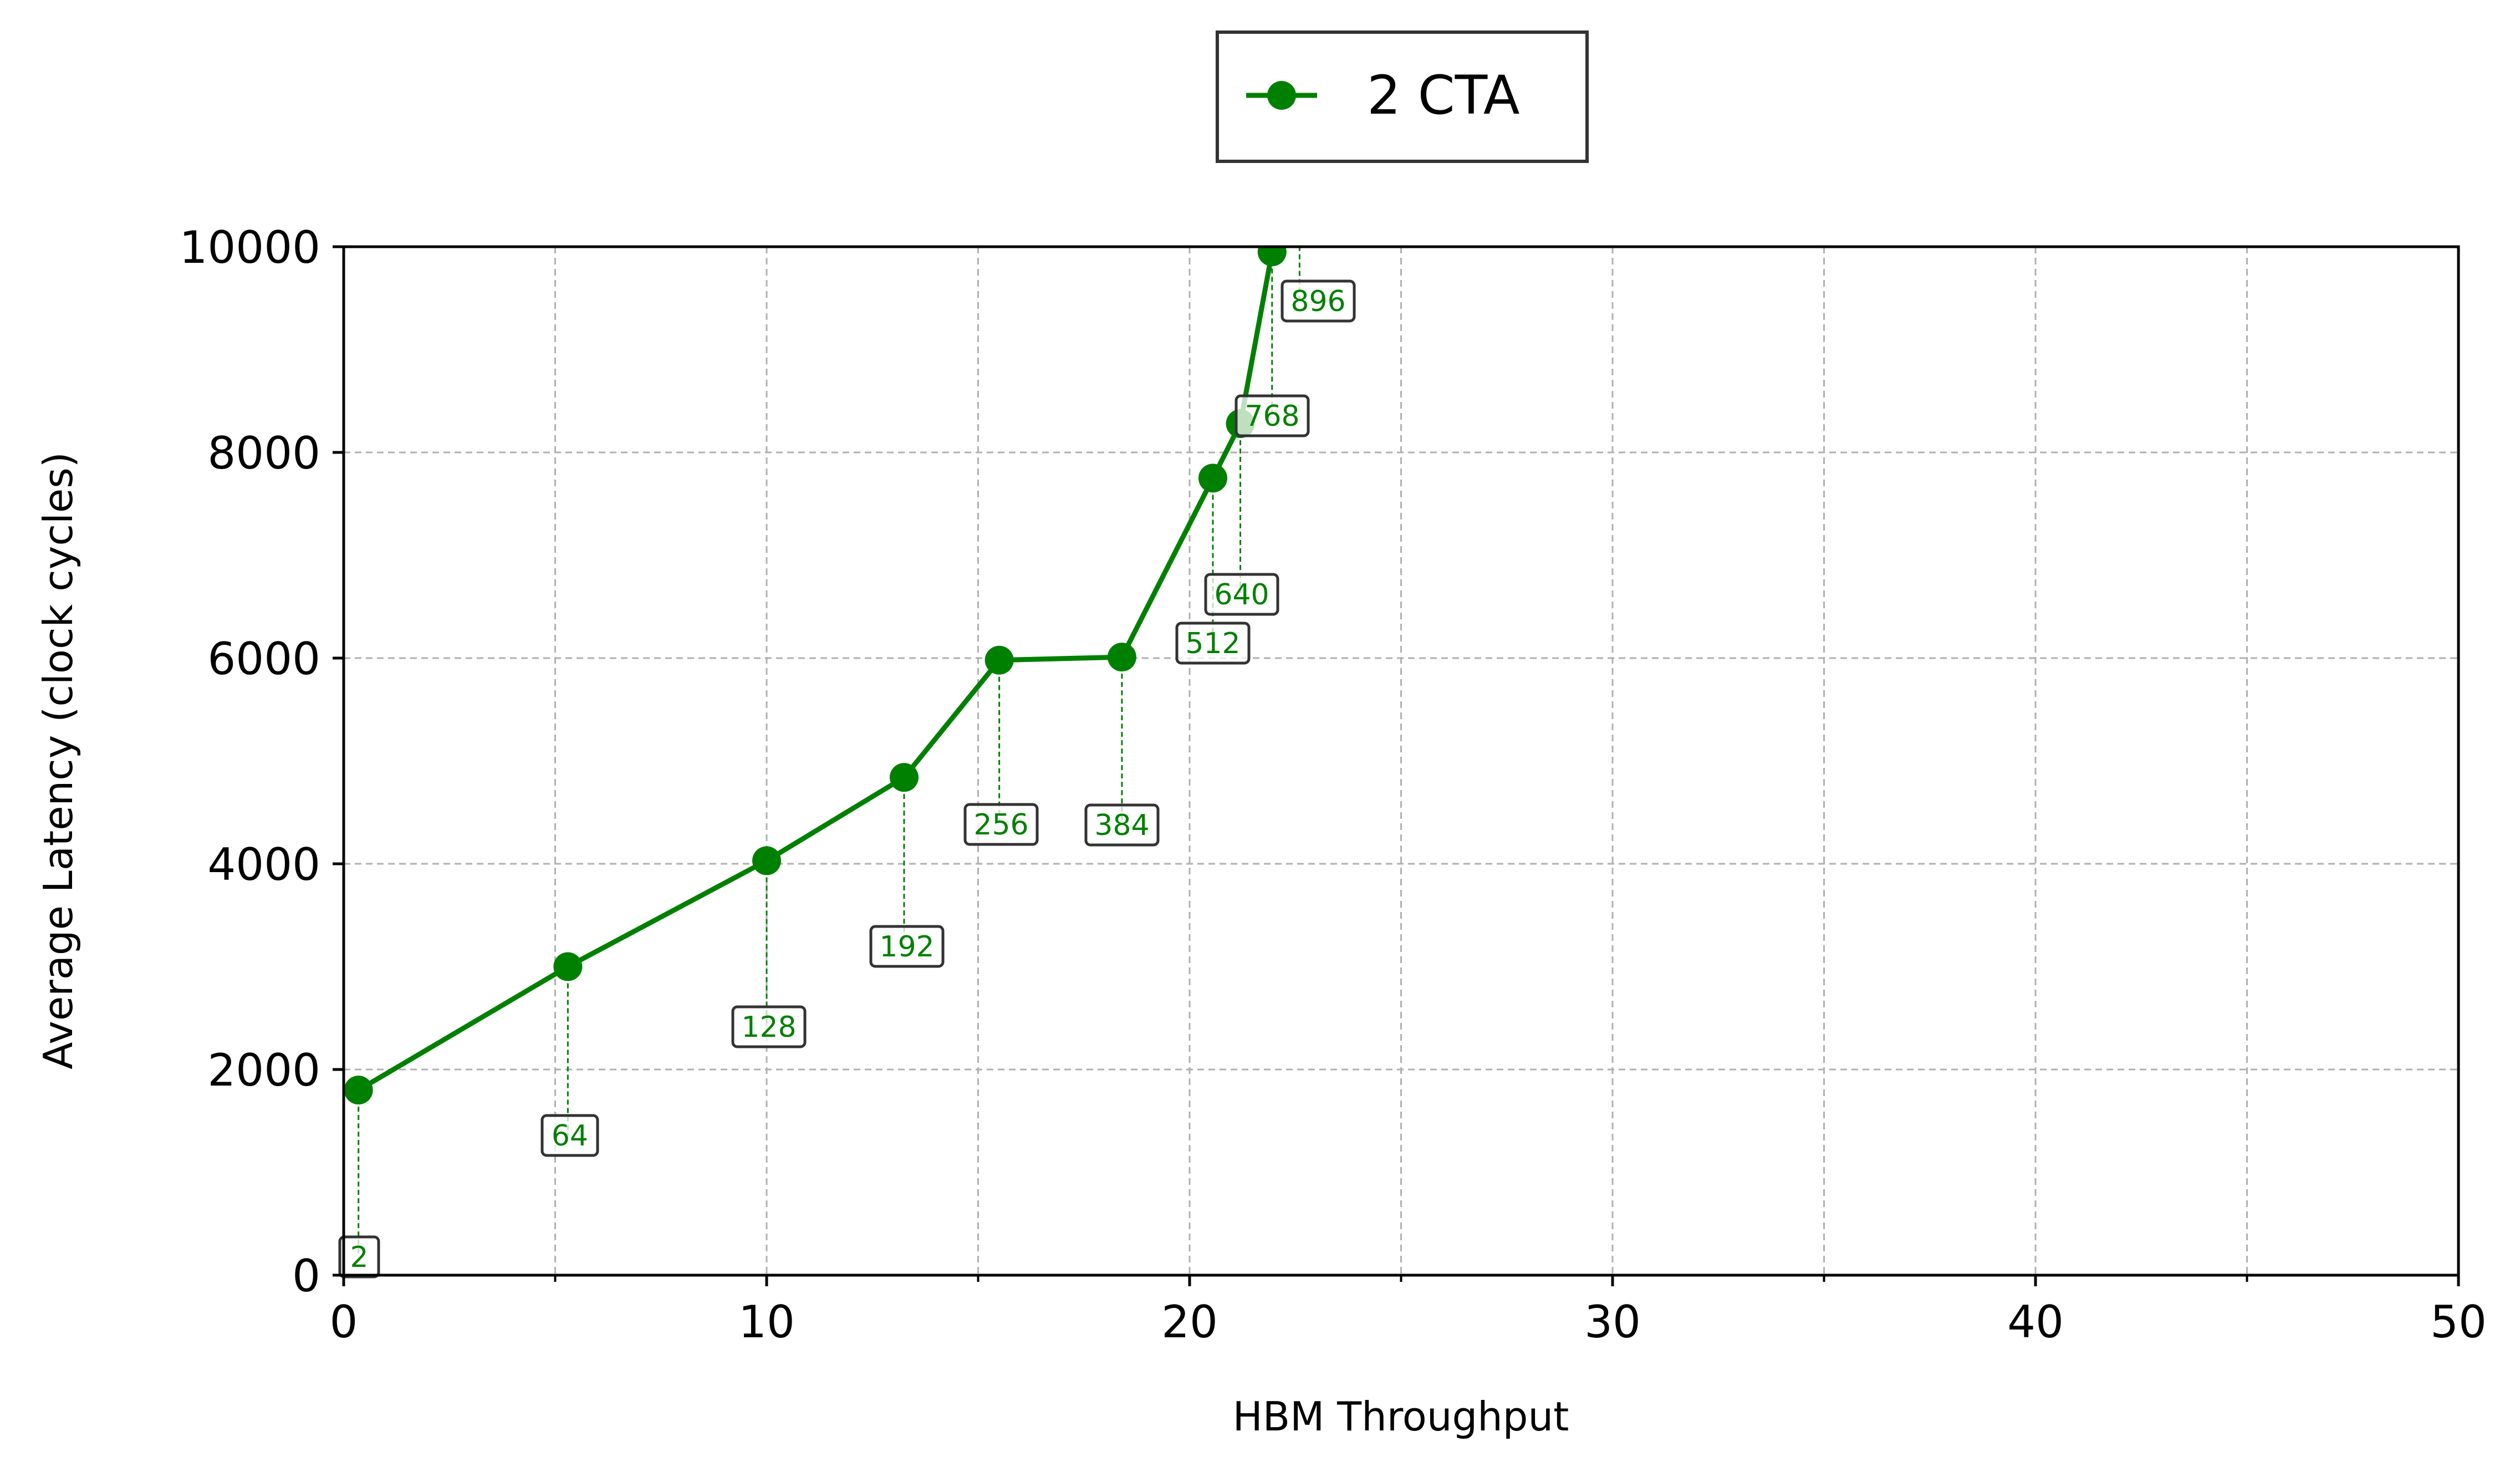  I want to click on point-label: 64, so click(569, 1135).